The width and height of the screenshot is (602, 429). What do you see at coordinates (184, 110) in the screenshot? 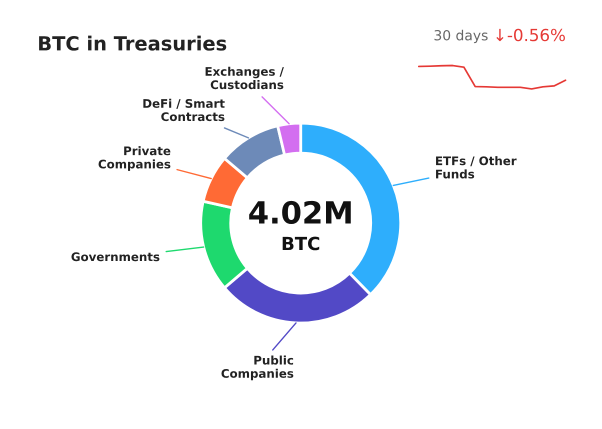
I see `slice-label: DeFi / Smart Contracts` at bounding box center [184, 110].